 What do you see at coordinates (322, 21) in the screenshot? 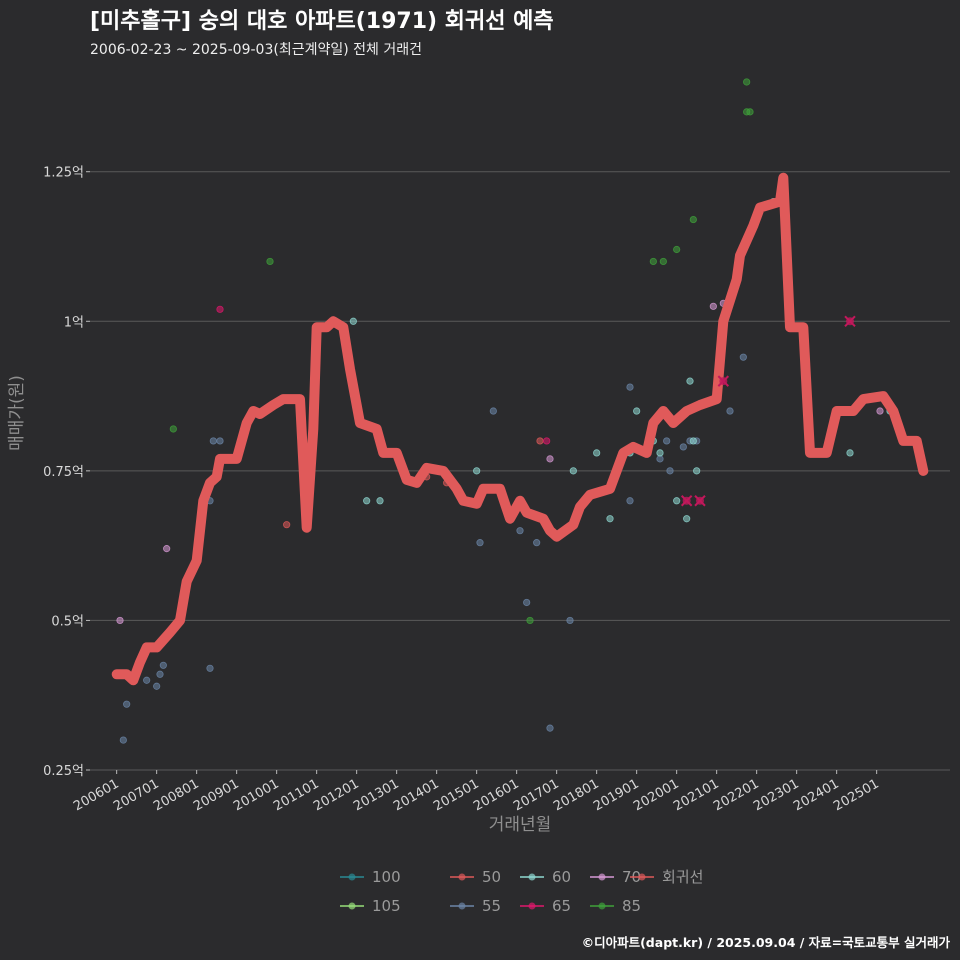
I see `chart-title: [미추홀구] 숭의 대호 아파트(1971) 회귀선 예측` at bounding box center [322, 21].